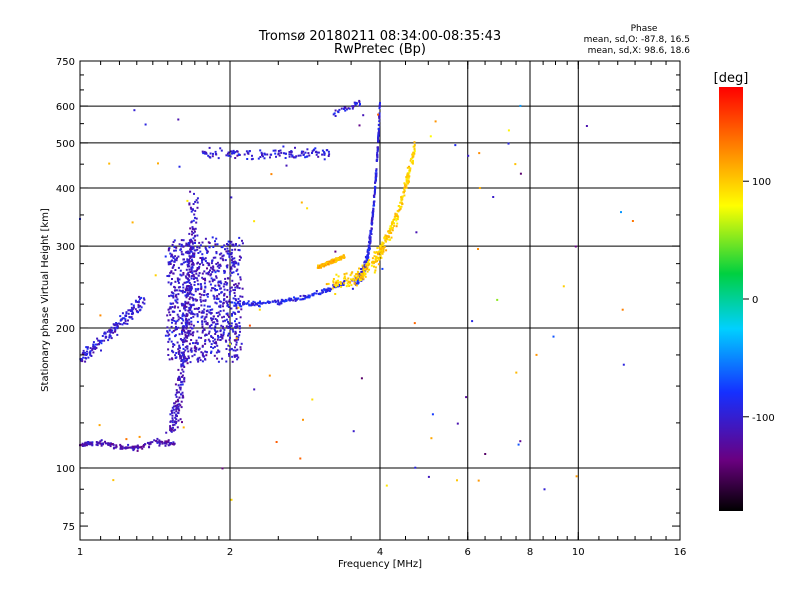 Image resolution: width=800 pixels, height=600 pixels. Describe the element at coordinates (65, 189) in the screenshot. I see `y-tick-label: 400` at that location.